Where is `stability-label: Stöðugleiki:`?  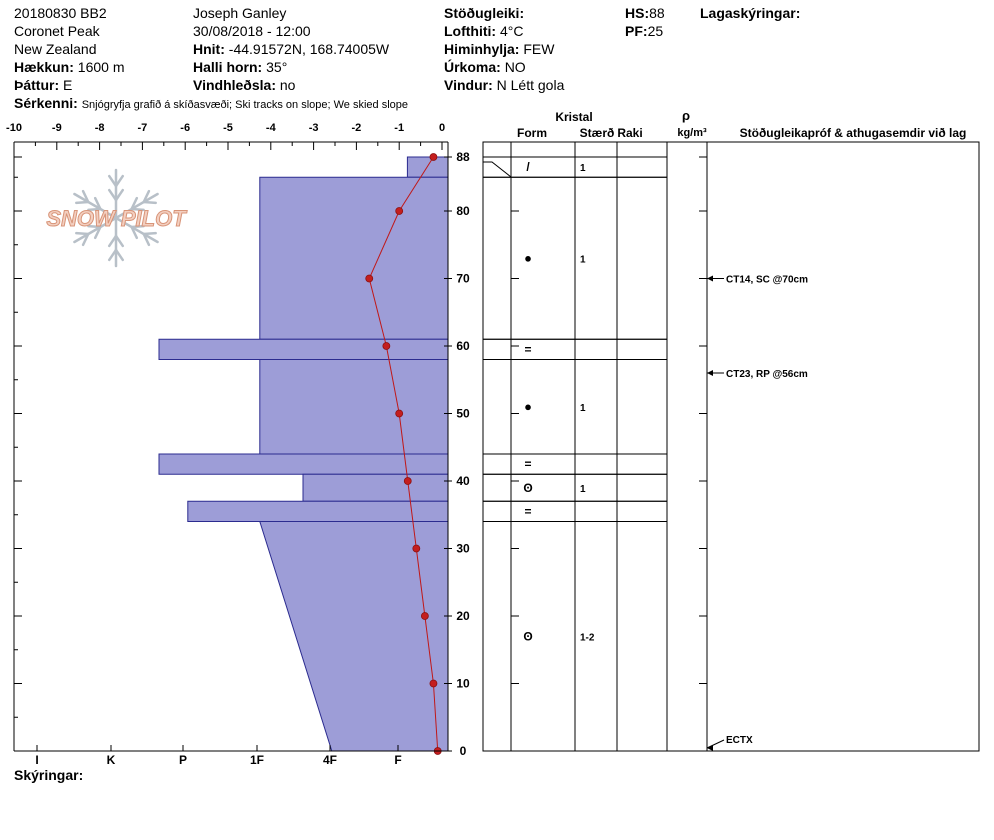 stability-label: Stöðugleiki: is located at coordinates (484, 13).